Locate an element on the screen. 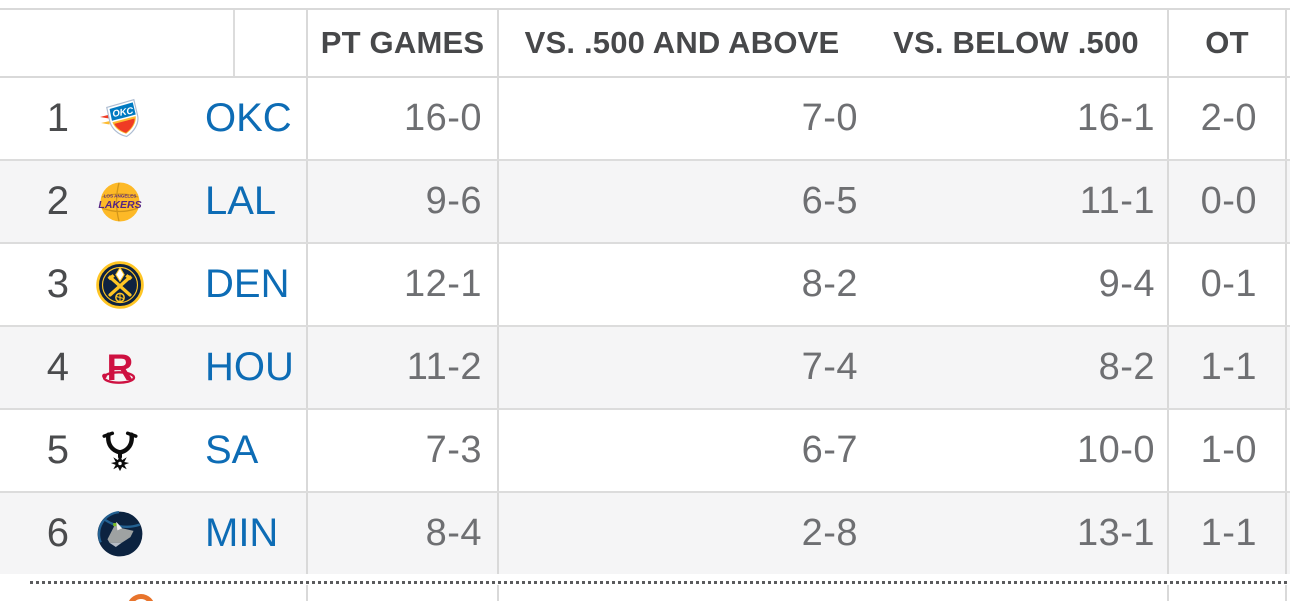 The height and width of the screenshot is (601, 1290). table-row: 1 OKC OKC 16- is located at coordinates (645, 119).